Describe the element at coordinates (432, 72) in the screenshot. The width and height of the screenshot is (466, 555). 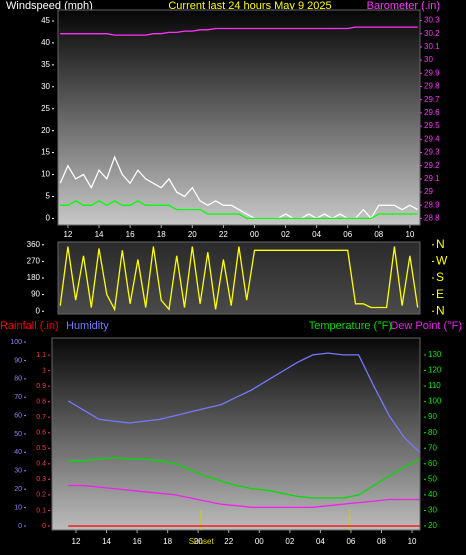
I see `y2-tick-label: 29.9` at that location.